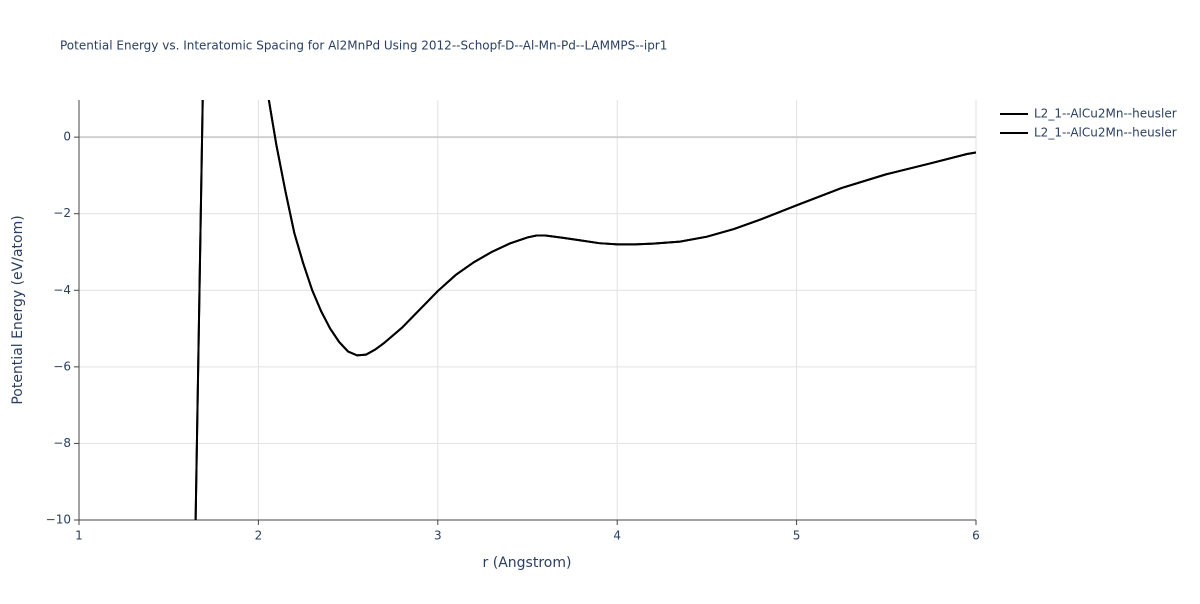 This screenshot has height=604, width=1200. Describe the element at coordinates (62, 213) in the screenshot. I see `y-tick-label: −2` at that location.